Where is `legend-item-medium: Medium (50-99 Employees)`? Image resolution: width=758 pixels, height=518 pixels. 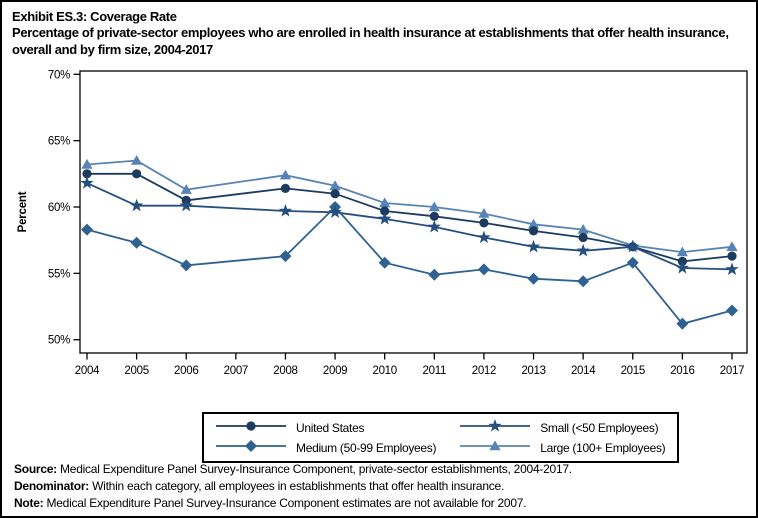
legend-item-medium: Medium (50-99 Employees) is located at coordinates (325, 447).